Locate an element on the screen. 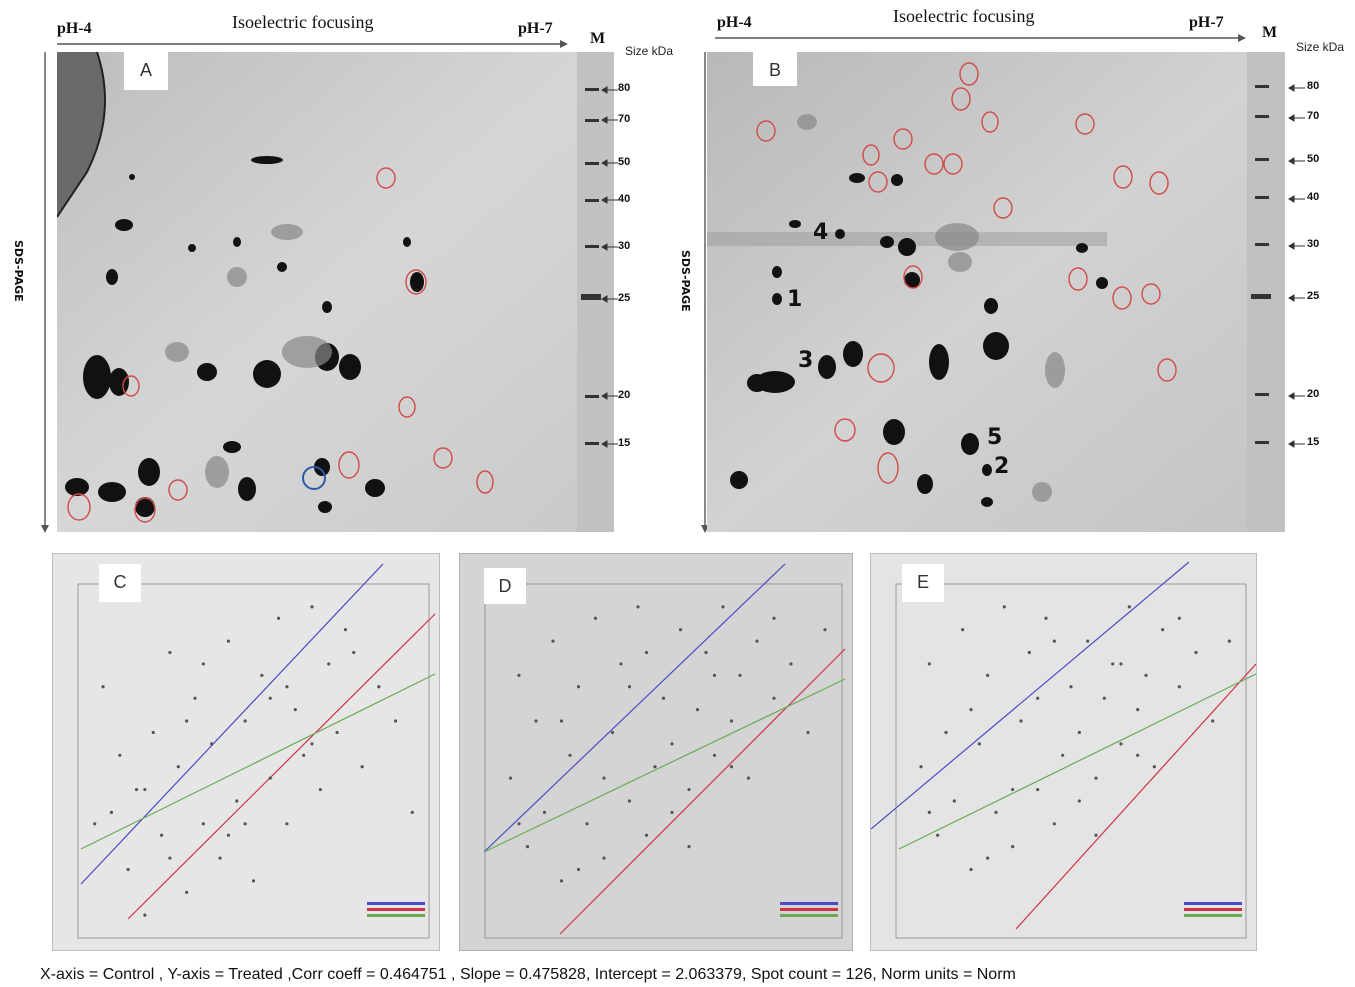 The height and width of the screenshot is (987, 1355). gel-b-marker: 80 is located at coordinates (1313, 86).